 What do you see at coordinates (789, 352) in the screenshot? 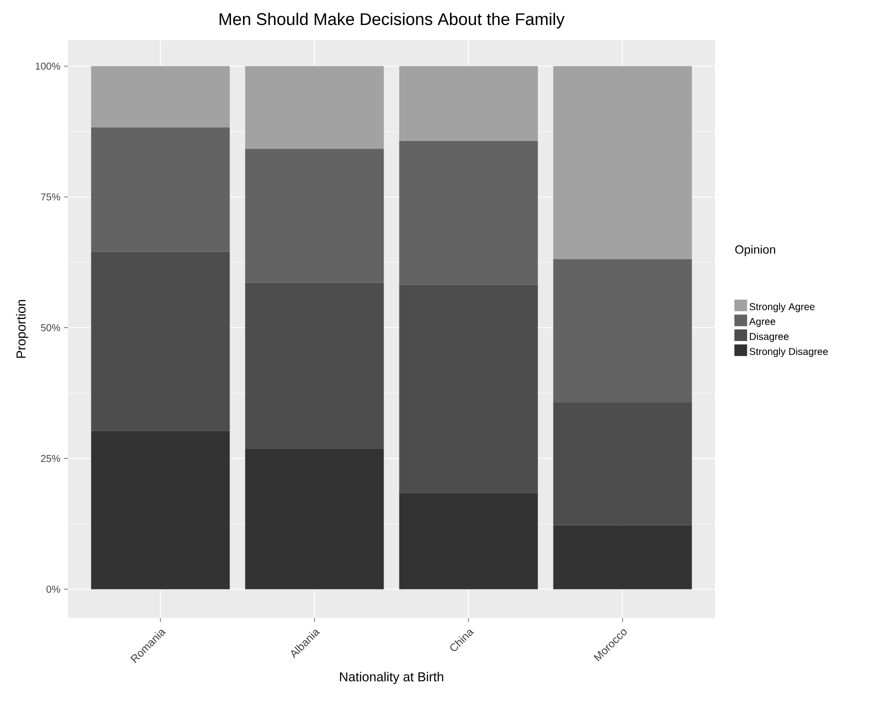
I see `legend-label: Strongly Disagree` at bounding box center [789, 352].